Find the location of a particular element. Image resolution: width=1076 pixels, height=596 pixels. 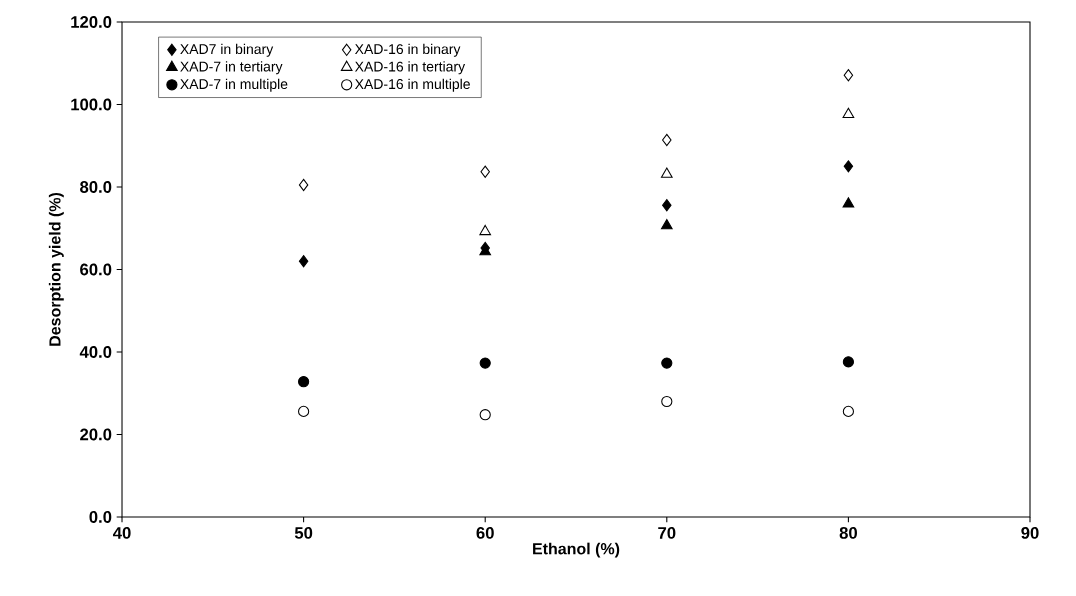

legend-label: XAD7 in binary is located at coordinates (227, 50).